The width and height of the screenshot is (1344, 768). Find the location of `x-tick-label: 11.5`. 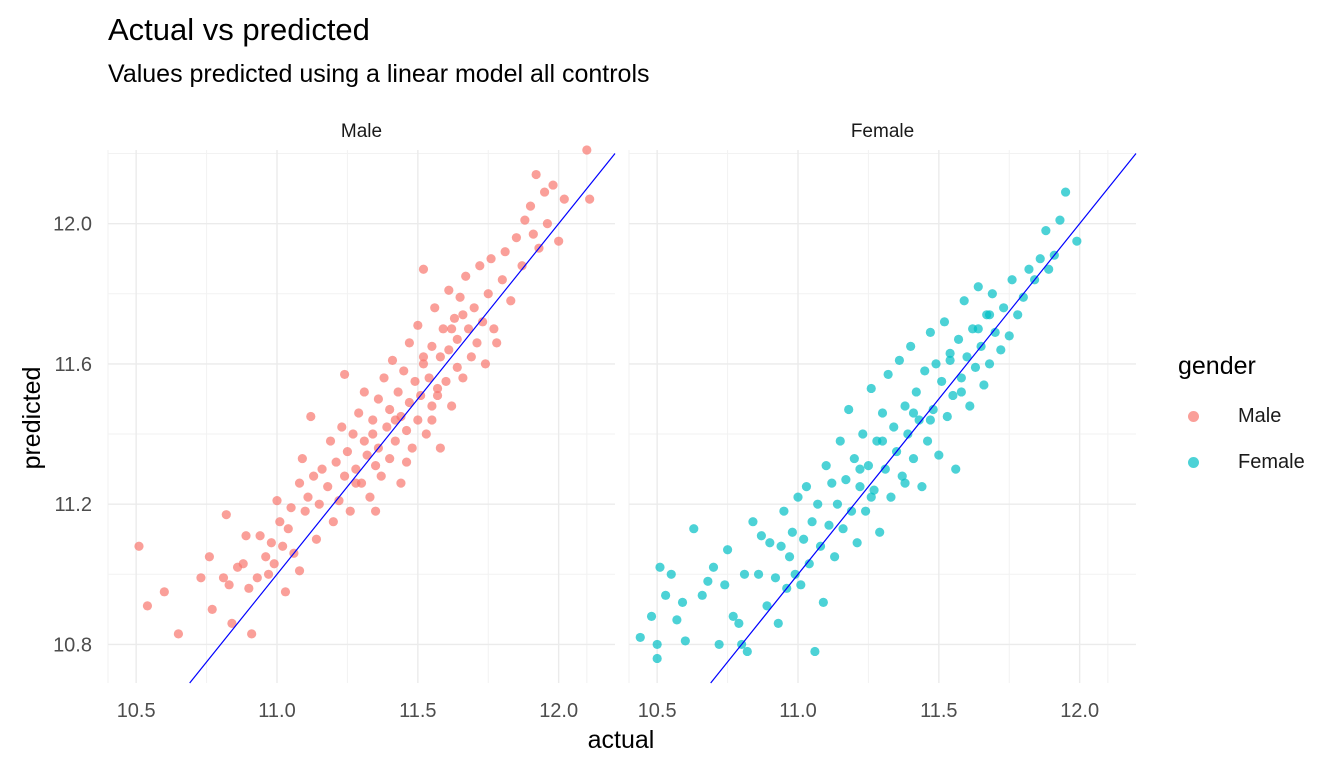

x-tick-label: 11.5 is located at coordinates (417, 711).